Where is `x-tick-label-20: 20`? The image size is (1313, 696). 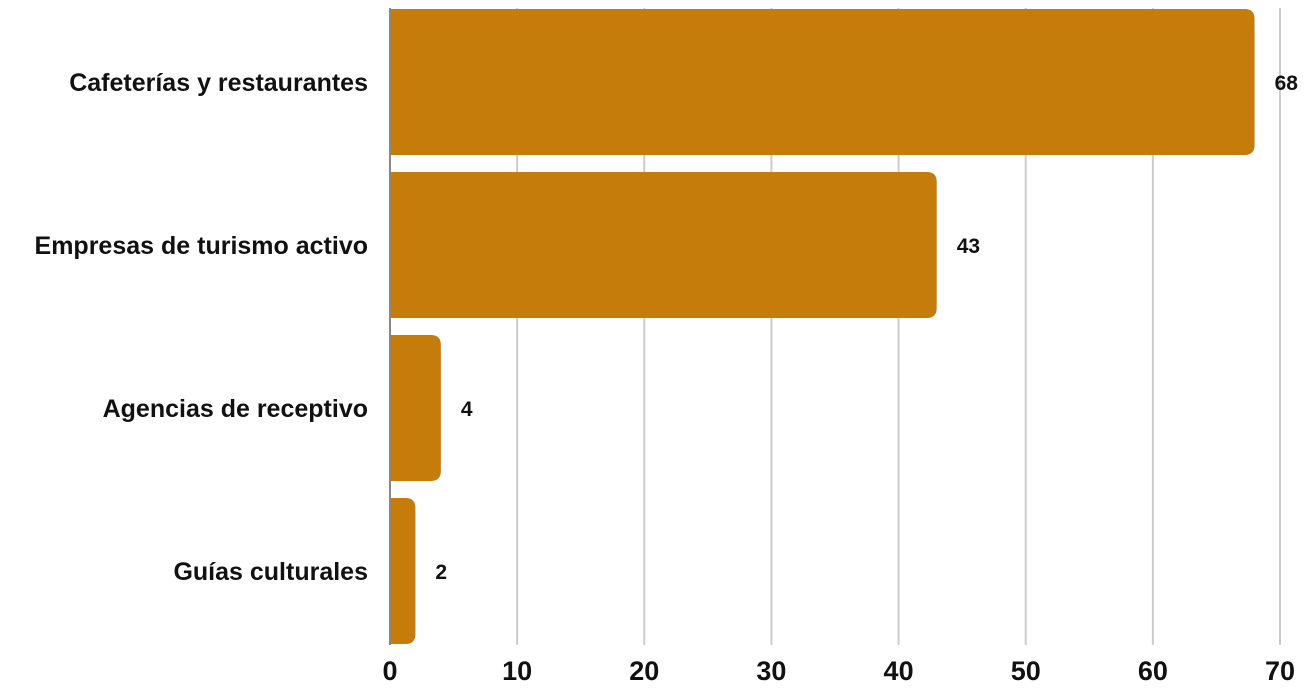 x-tick-label-20: 20 is located at coordinates (644, 671).